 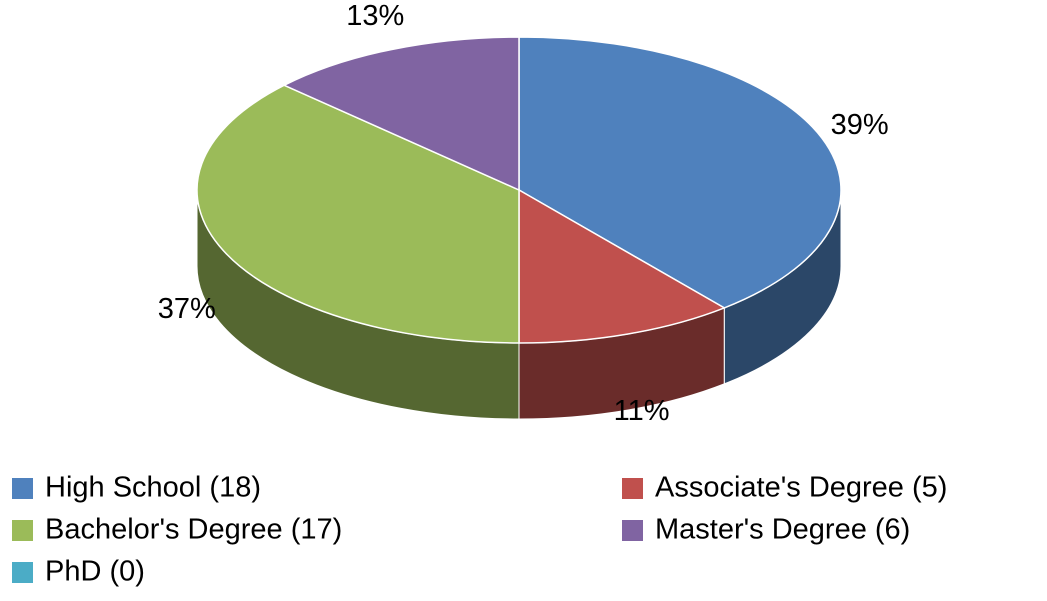 I want to click on legend-label: Master's Degree (6), so click(x=782, y=530).